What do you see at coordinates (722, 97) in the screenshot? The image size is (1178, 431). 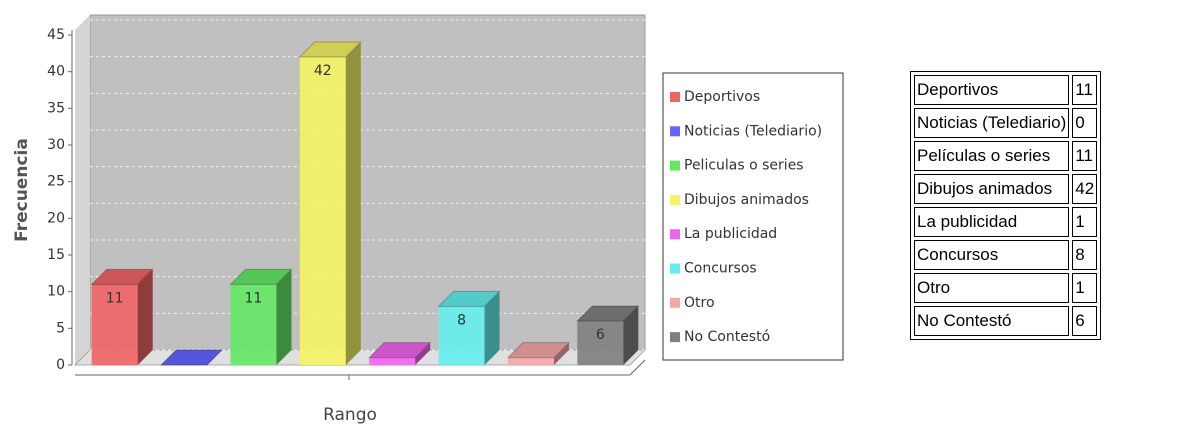 I see `legend-label: Deportivos` at bounding box center [722, 97].